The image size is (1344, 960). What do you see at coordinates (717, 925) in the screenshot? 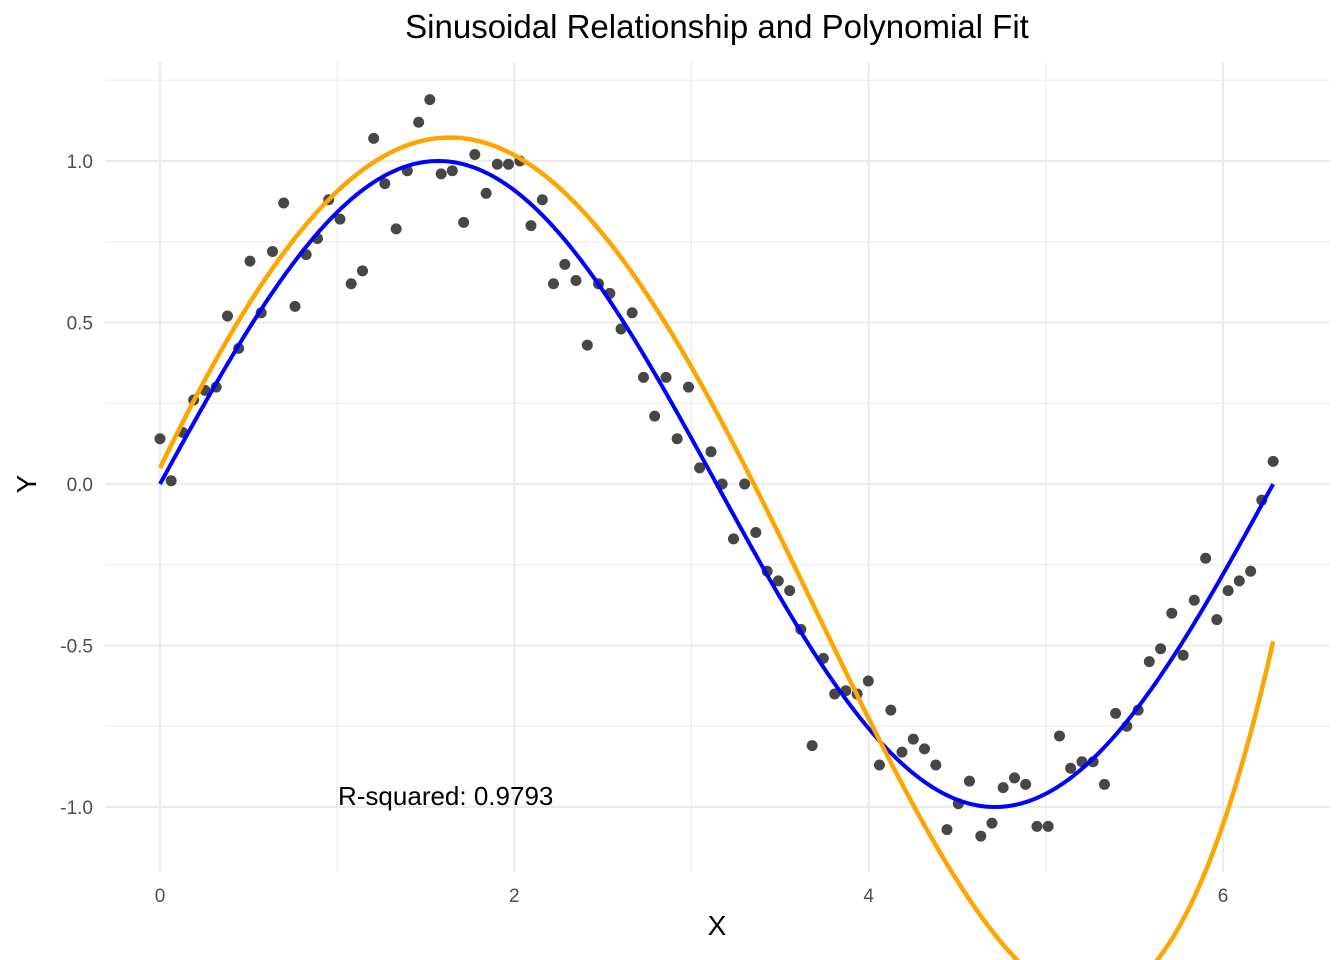
I see `x-axis-label: X` at bounding box center [717, 925].